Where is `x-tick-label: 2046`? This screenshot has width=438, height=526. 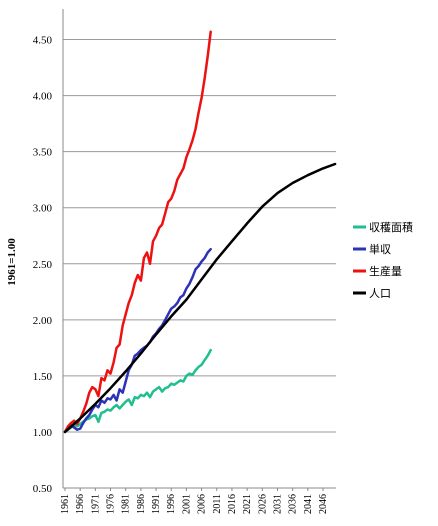 x-tick-label: 2046 is located at coordinates (323, 504).